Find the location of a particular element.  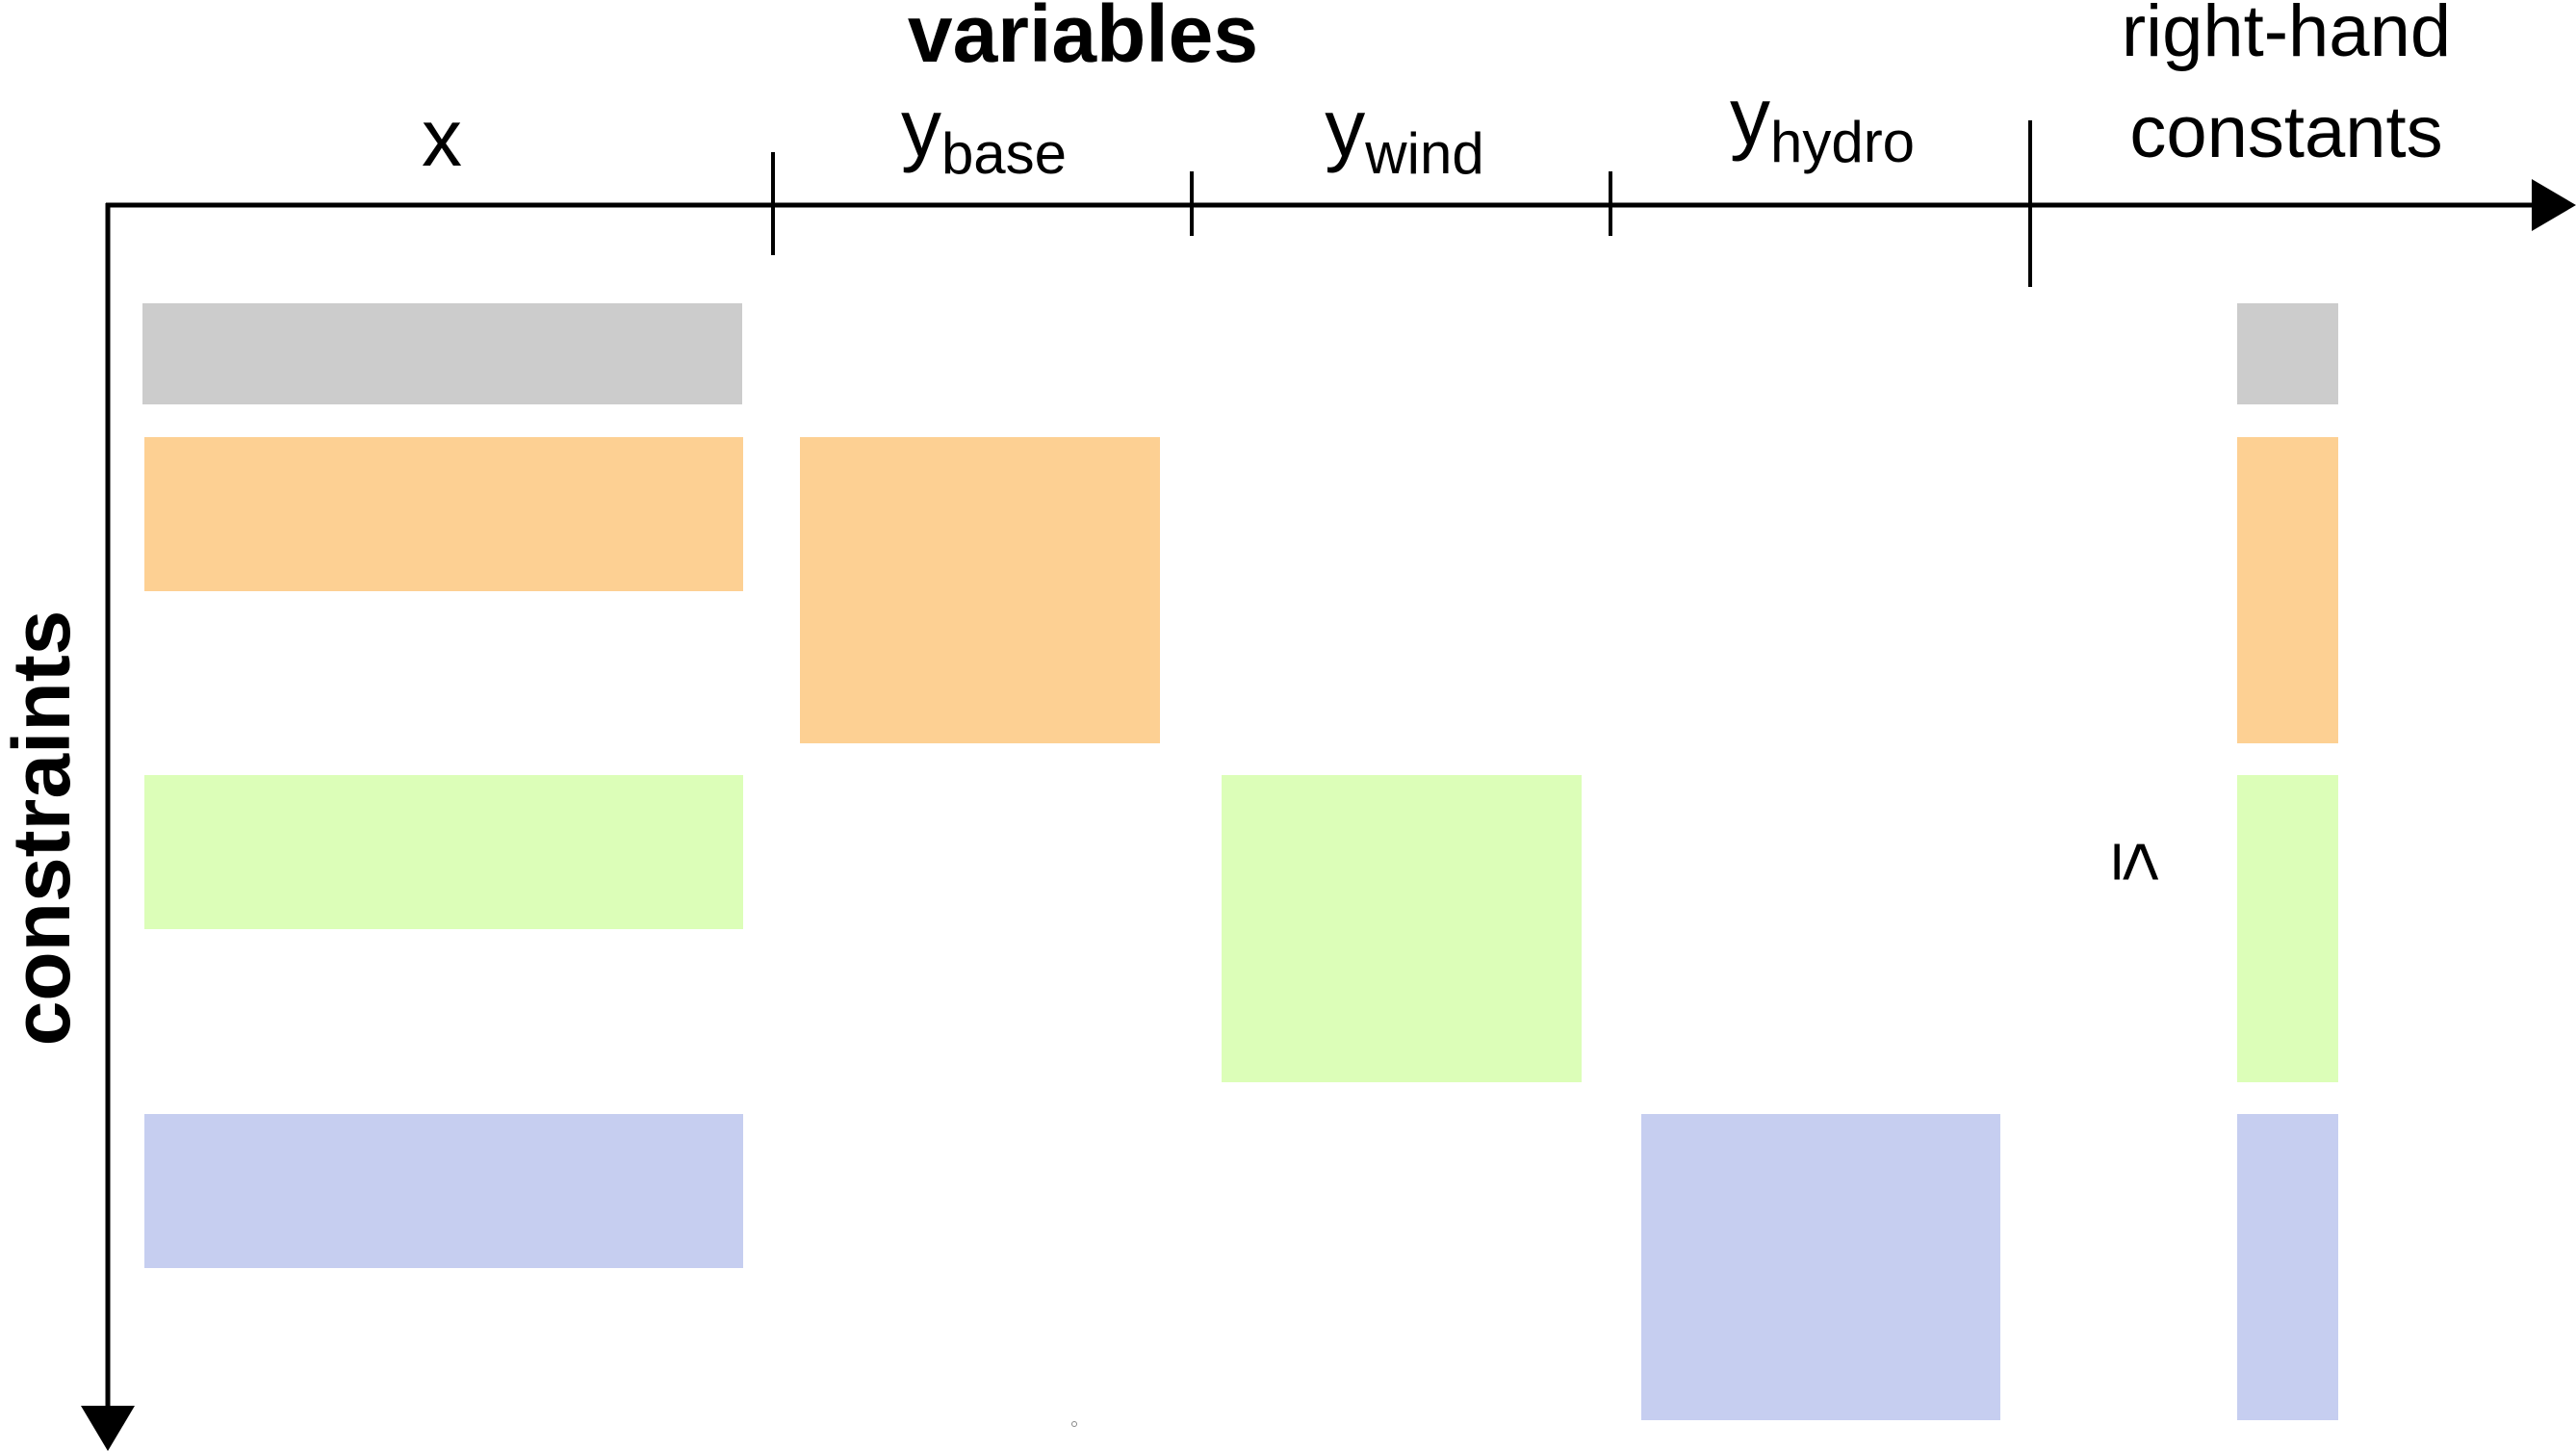

column-label-yhydro-main: y is located at coordinates (1750, 117).